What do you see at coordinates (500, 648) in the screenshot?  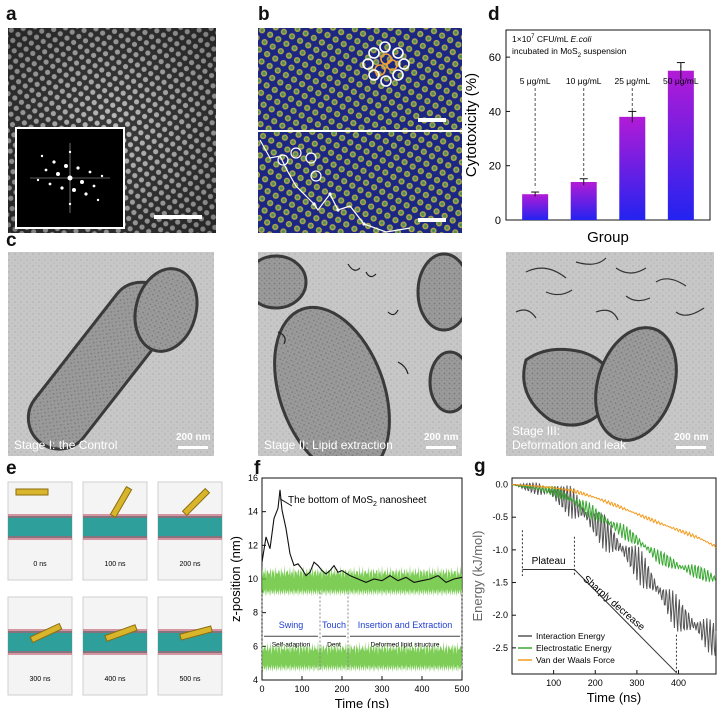 I see `y-tick-label: -2.5` at bounding box center [500, 648].